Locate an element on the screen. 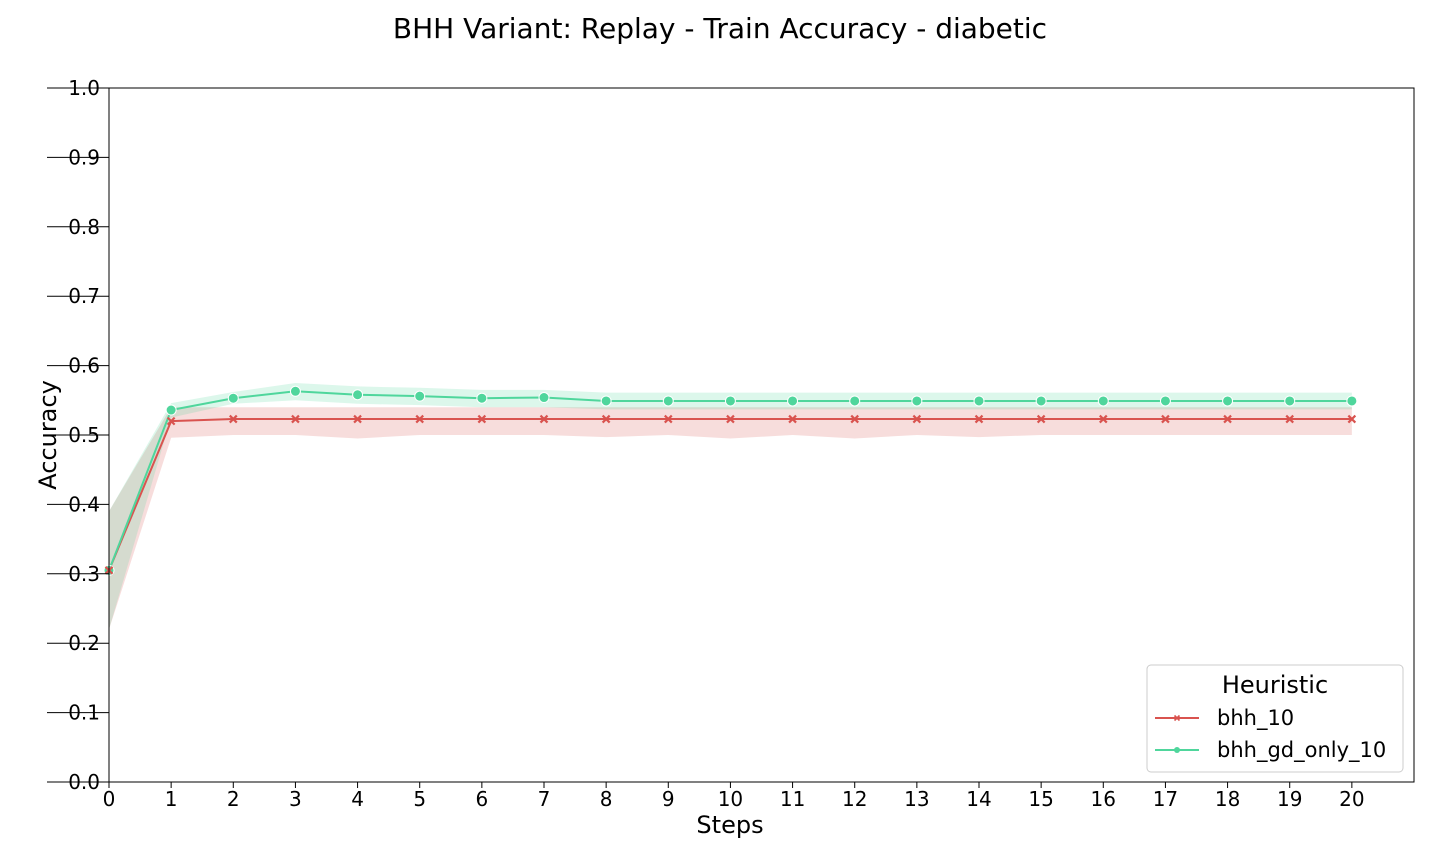 This screenshot has width=1440, height=868. y-tick-label-0.0: 0.0 is located at coordinates (84, 782).